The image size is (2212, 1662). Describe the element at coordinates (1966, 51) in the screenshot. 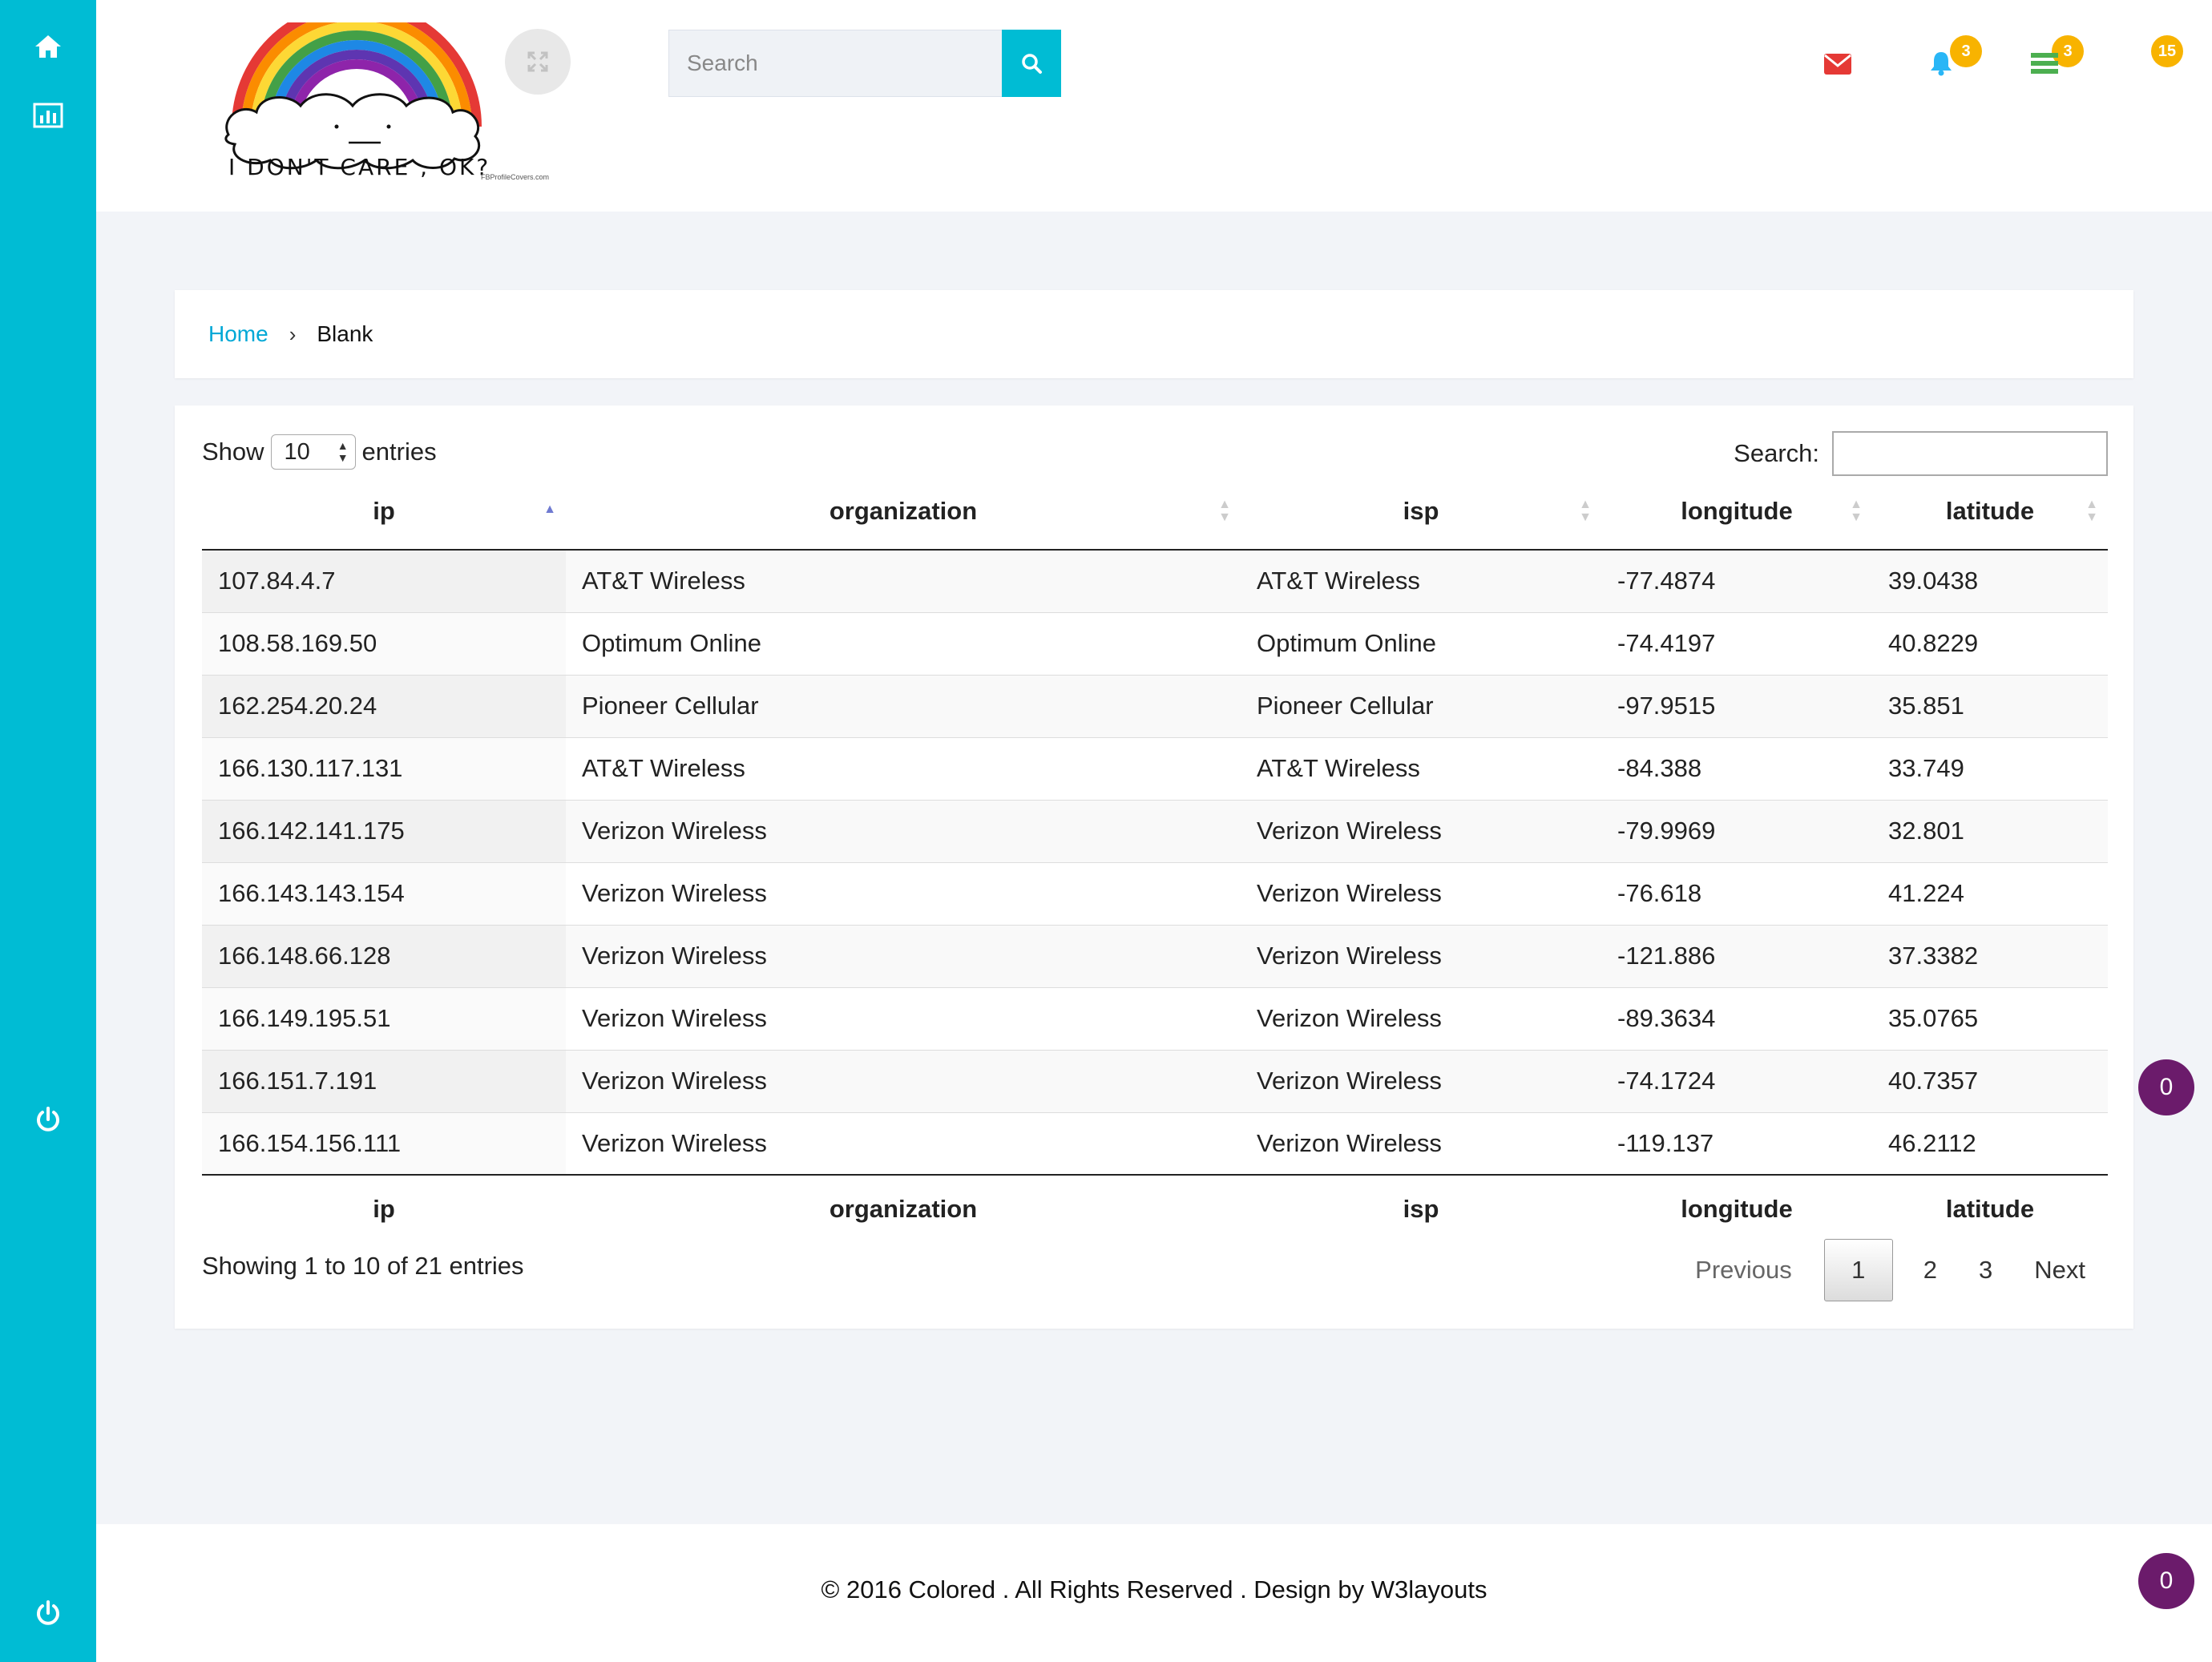

I see `mail-count-badge: 3` at that location.